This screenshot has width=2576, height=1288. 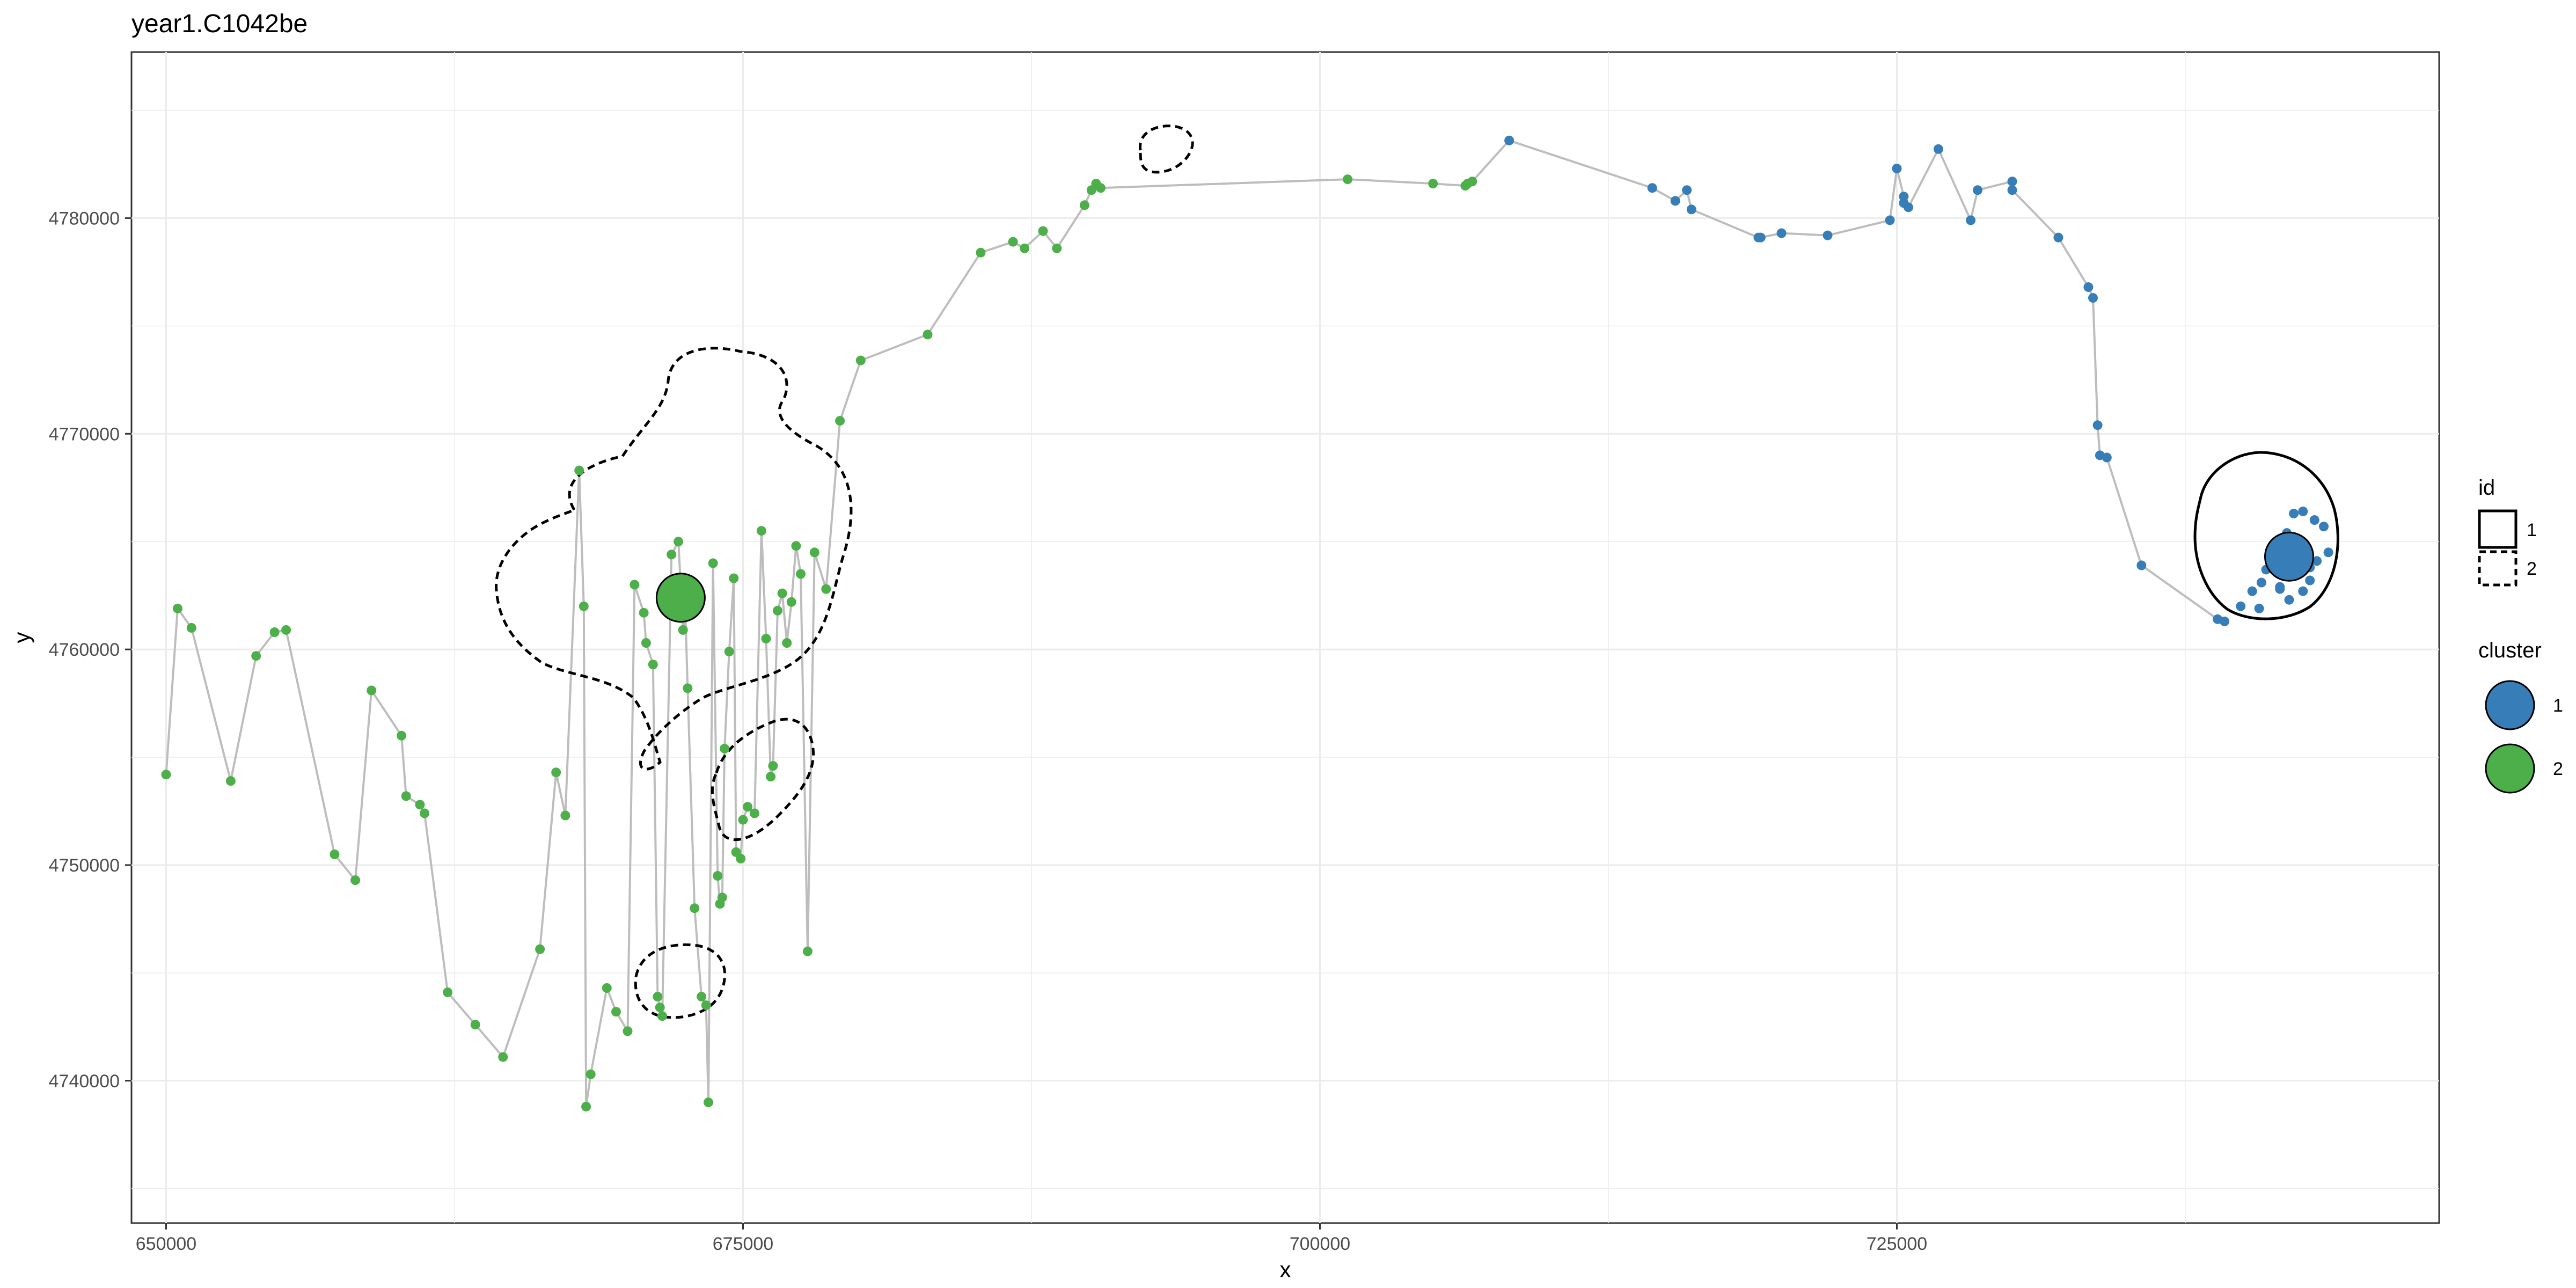 What do you see at coordinates (674, 559) in the screenshot?
I see `contour-id2-main` at bounding box center [674, 559].